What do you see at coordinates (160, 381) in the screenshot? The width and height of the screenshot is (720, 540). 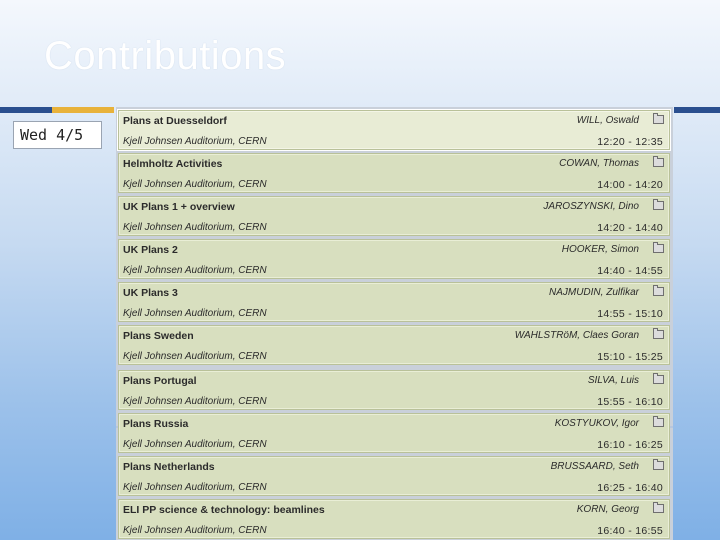 I see `contribution-title: Plans Portugal` at bounding box center [160, 381].